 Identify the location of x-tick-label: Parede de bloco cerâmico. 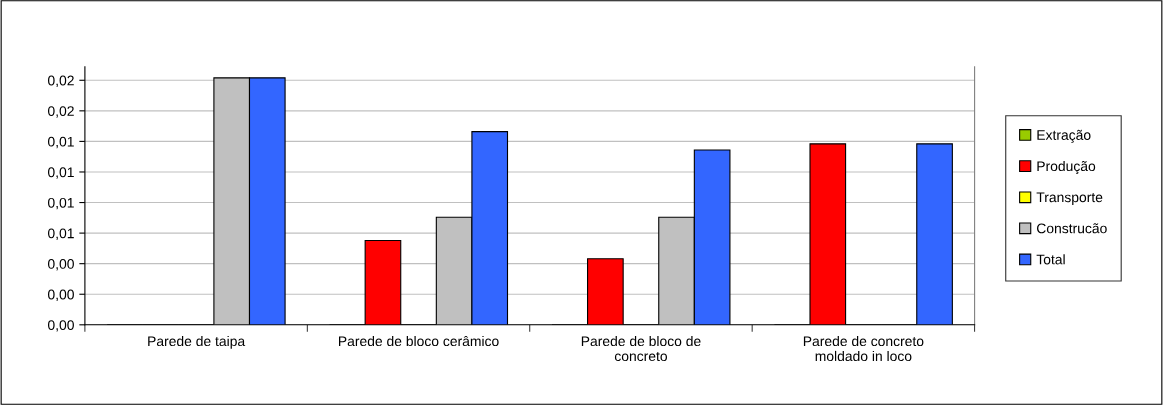
(419, 341).